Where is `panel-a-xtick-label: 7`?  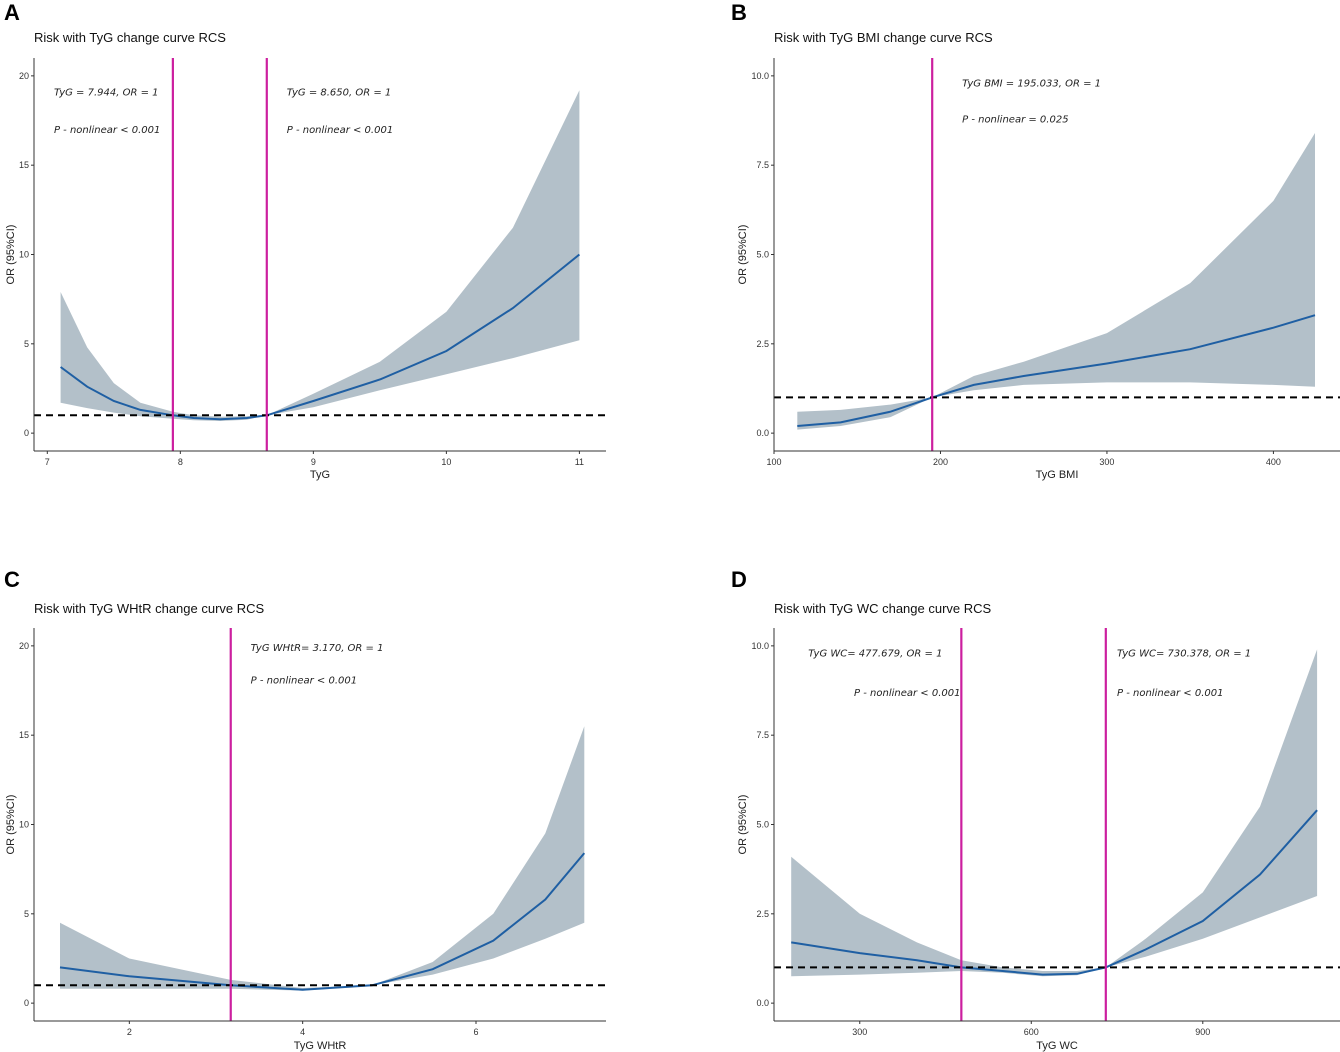 panel-a-xtick-label: 7 is located at coordinates (47, 462).